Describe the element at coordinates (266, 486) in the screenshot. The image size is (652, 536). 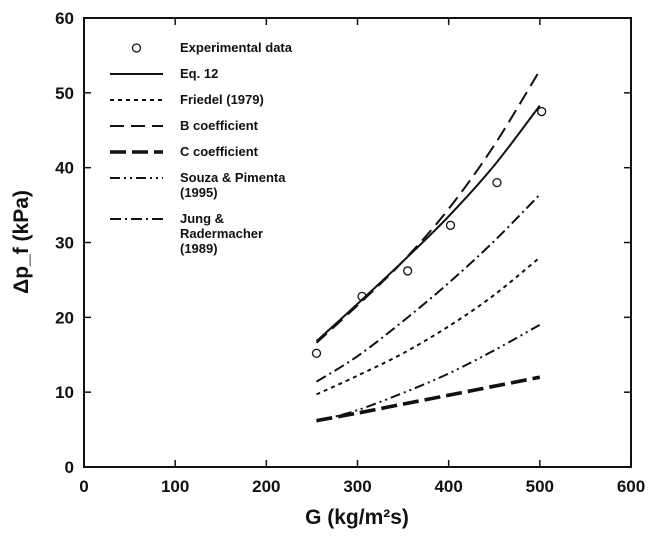
I see `x-tick-label: 200` at that location.